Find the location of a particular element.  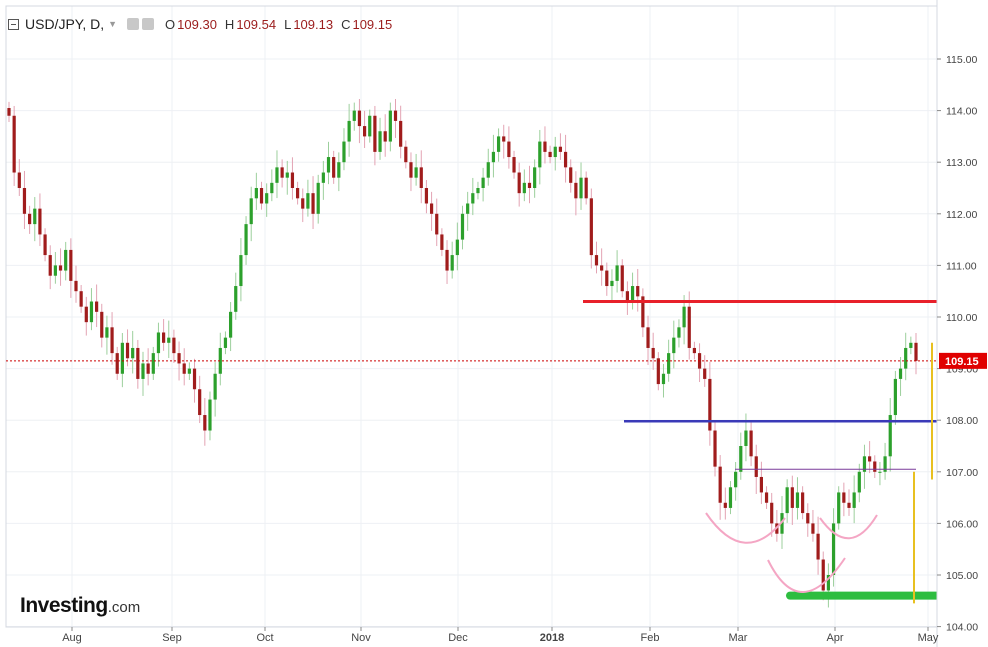

open-value: 109.30 is located at coordinates (197, 24).